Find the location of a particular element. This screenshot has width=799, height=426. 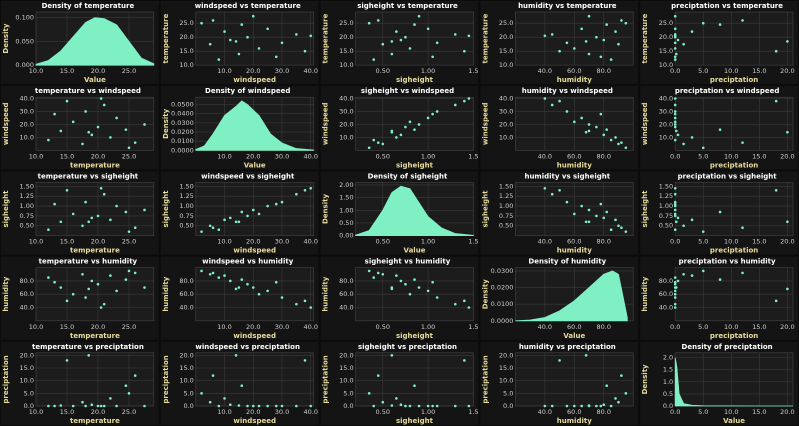

x-tick-label: 15.0 is located at coordinates (67, 242).